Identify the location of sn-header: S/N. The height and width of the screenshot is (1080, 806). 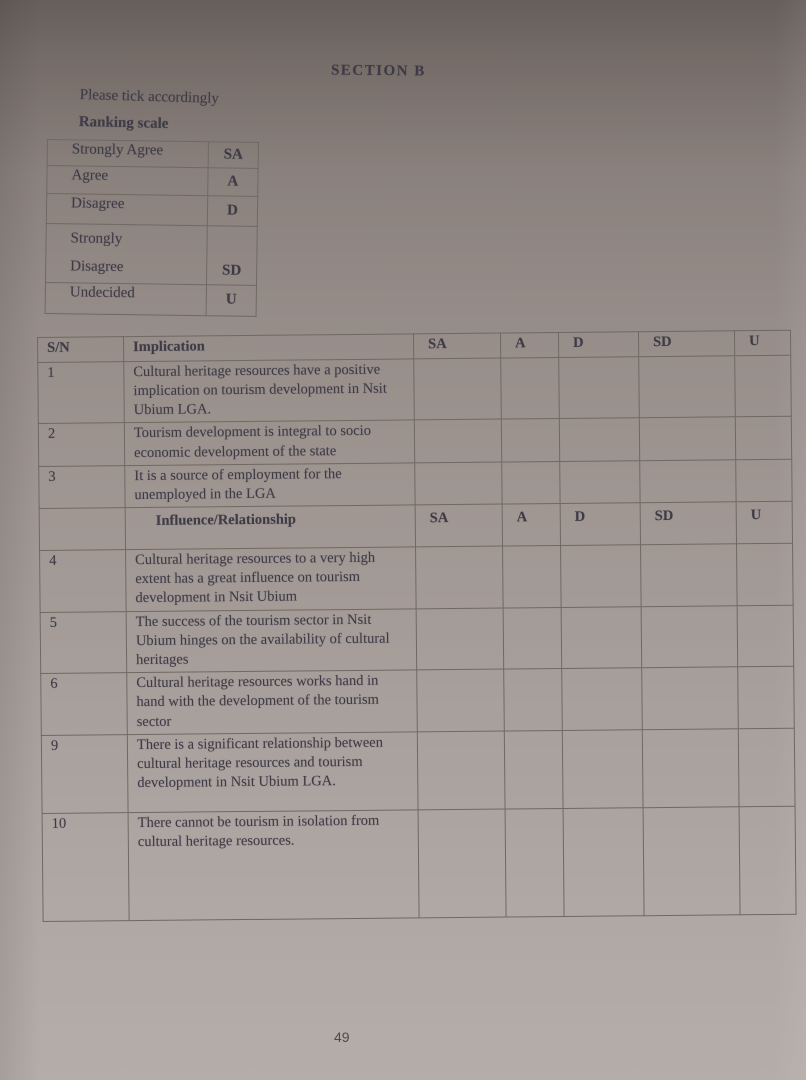
(80, 349).